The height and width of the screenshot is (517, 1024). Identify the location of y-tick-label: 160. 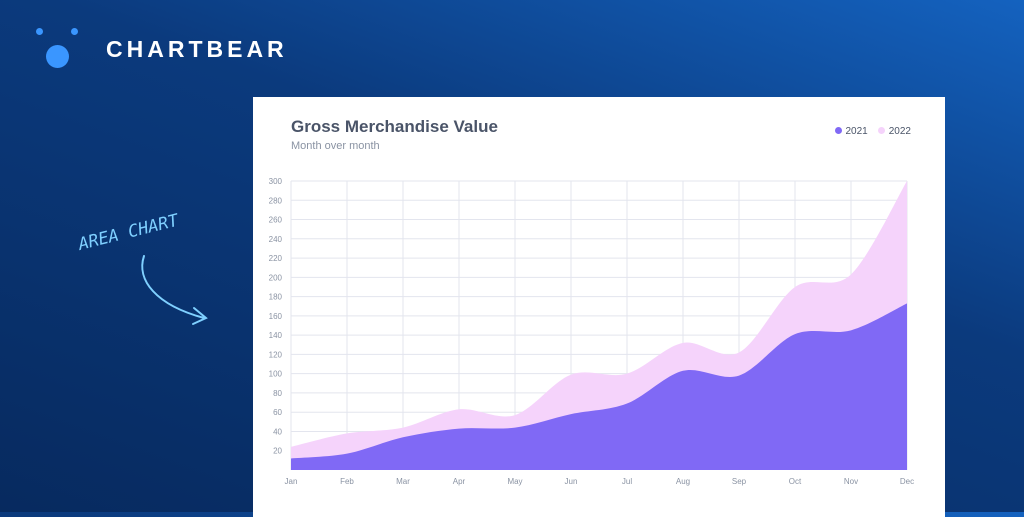
(276, 316).